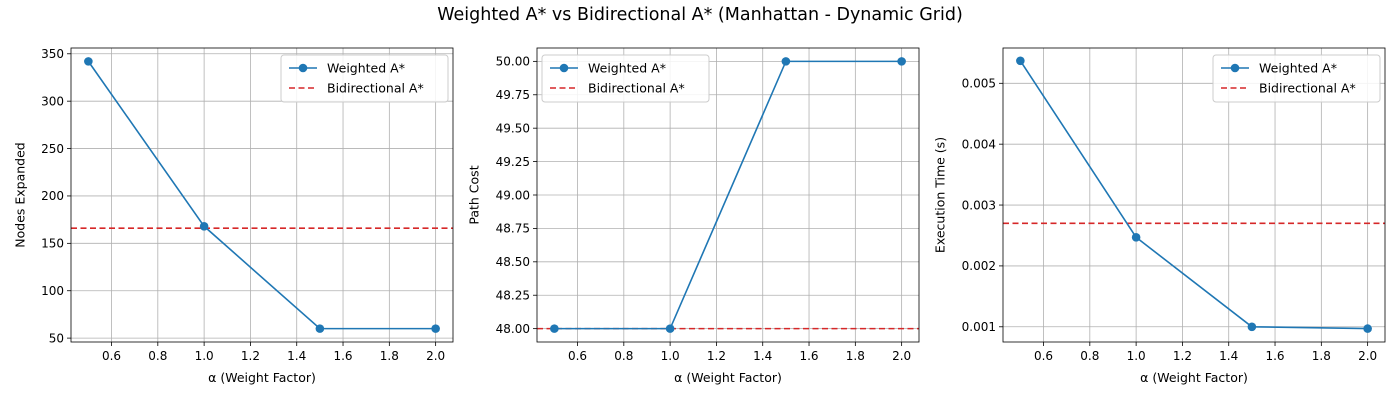 The image size is (1400, 400). What do you see at coordinates (979, 144) in the screenshot?
I see `y-tick-label: 0.004` at bounding box center [979, 144].